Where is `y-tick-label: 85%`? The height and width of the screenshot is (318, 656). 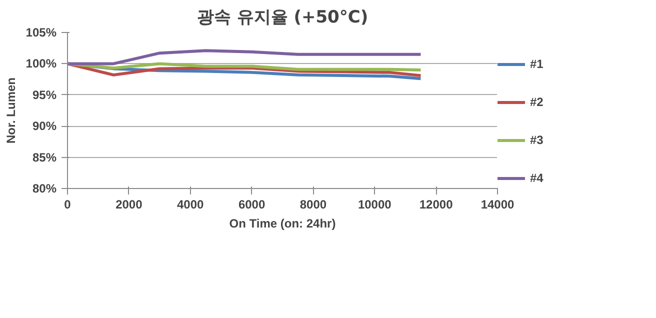
y-tick-label: 85% is located at coordinates (44, 157).